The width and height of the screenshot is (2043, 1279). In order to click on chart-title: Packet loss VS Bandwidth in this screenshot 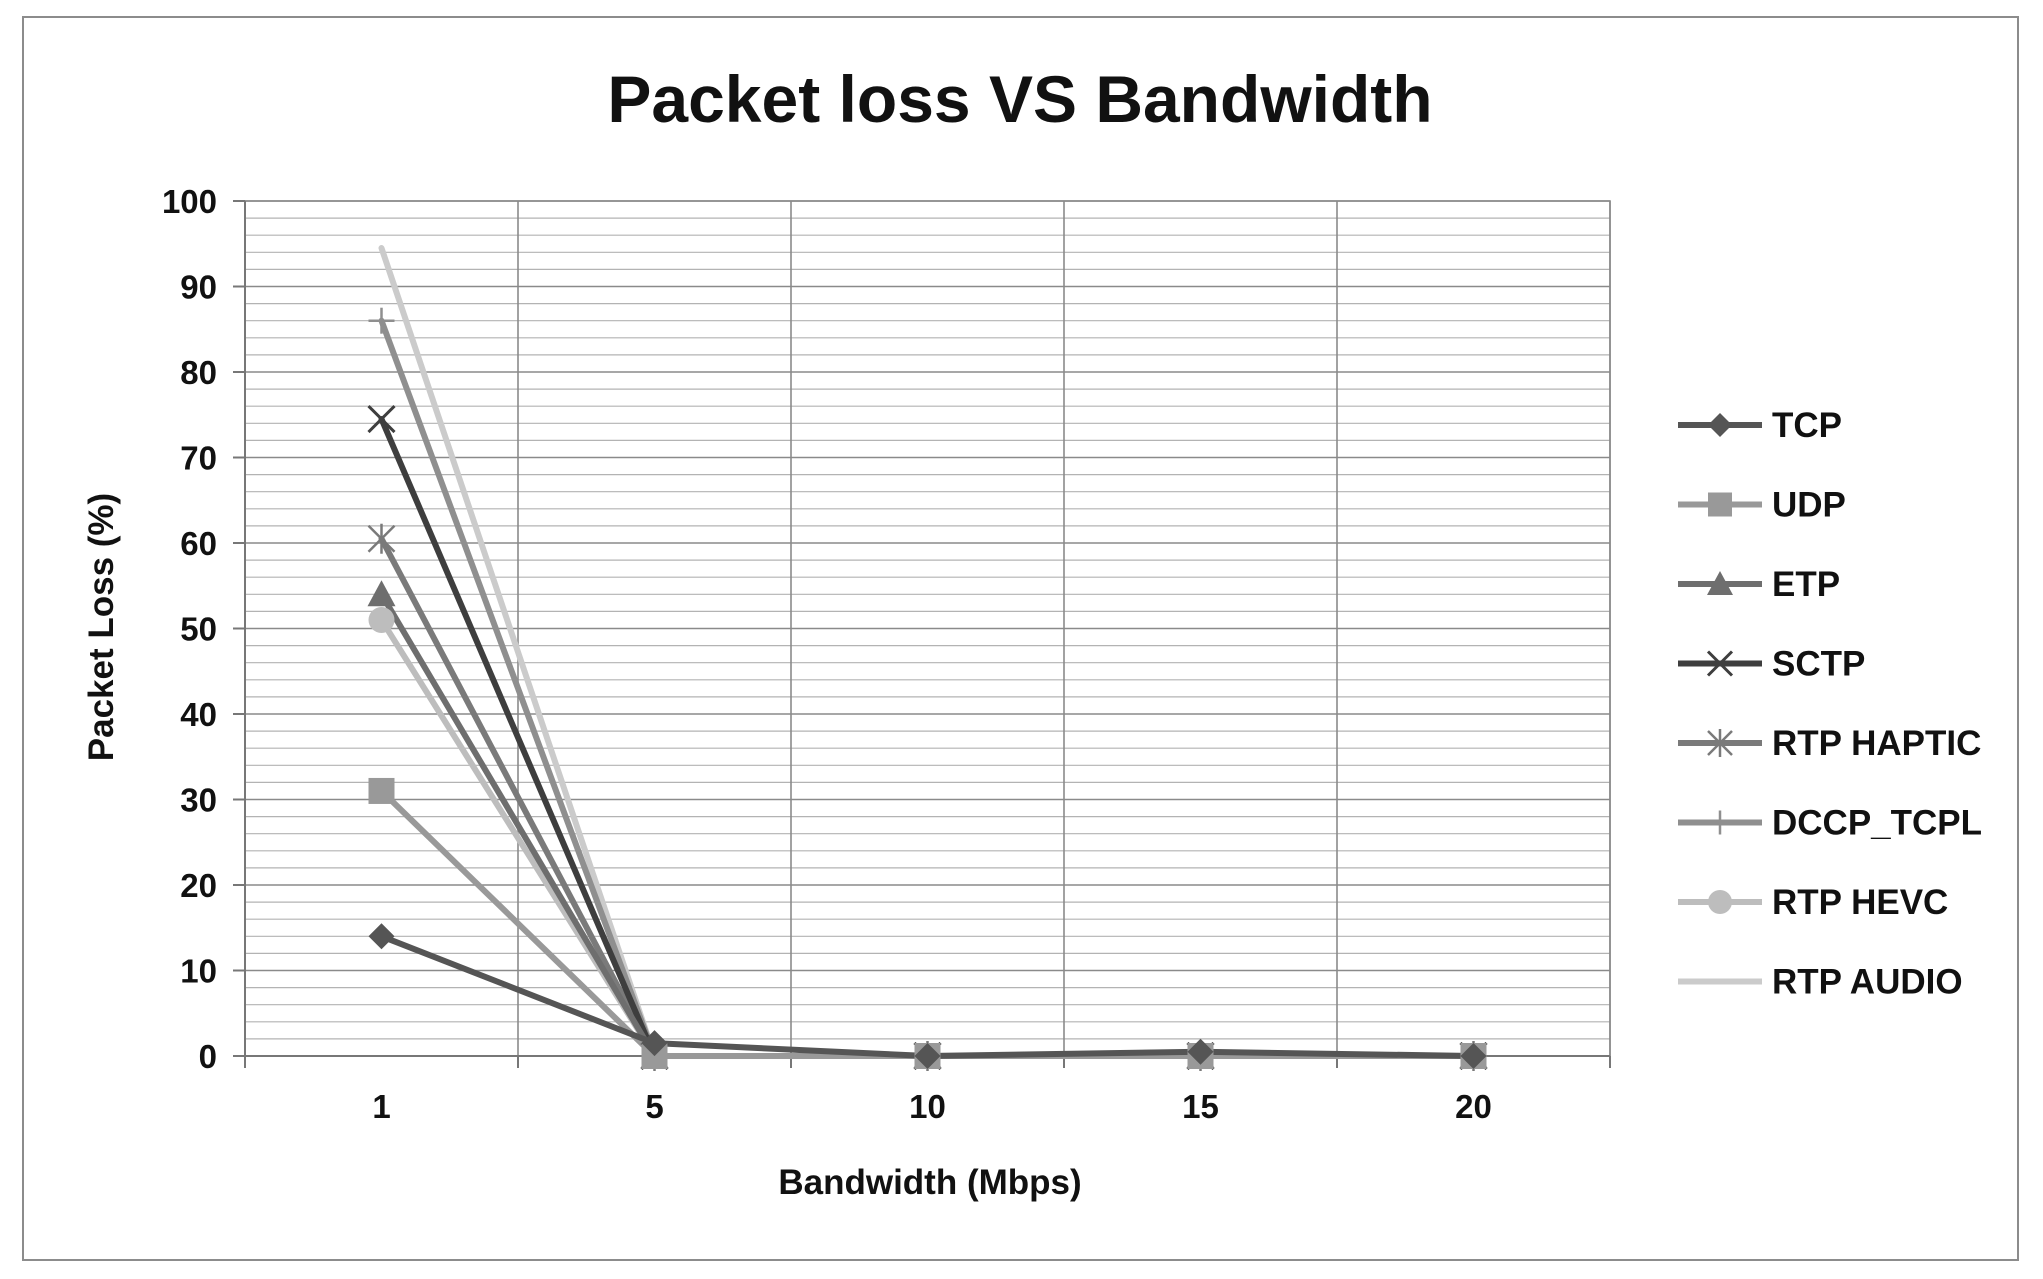, I will do `click(1019, 99)`.